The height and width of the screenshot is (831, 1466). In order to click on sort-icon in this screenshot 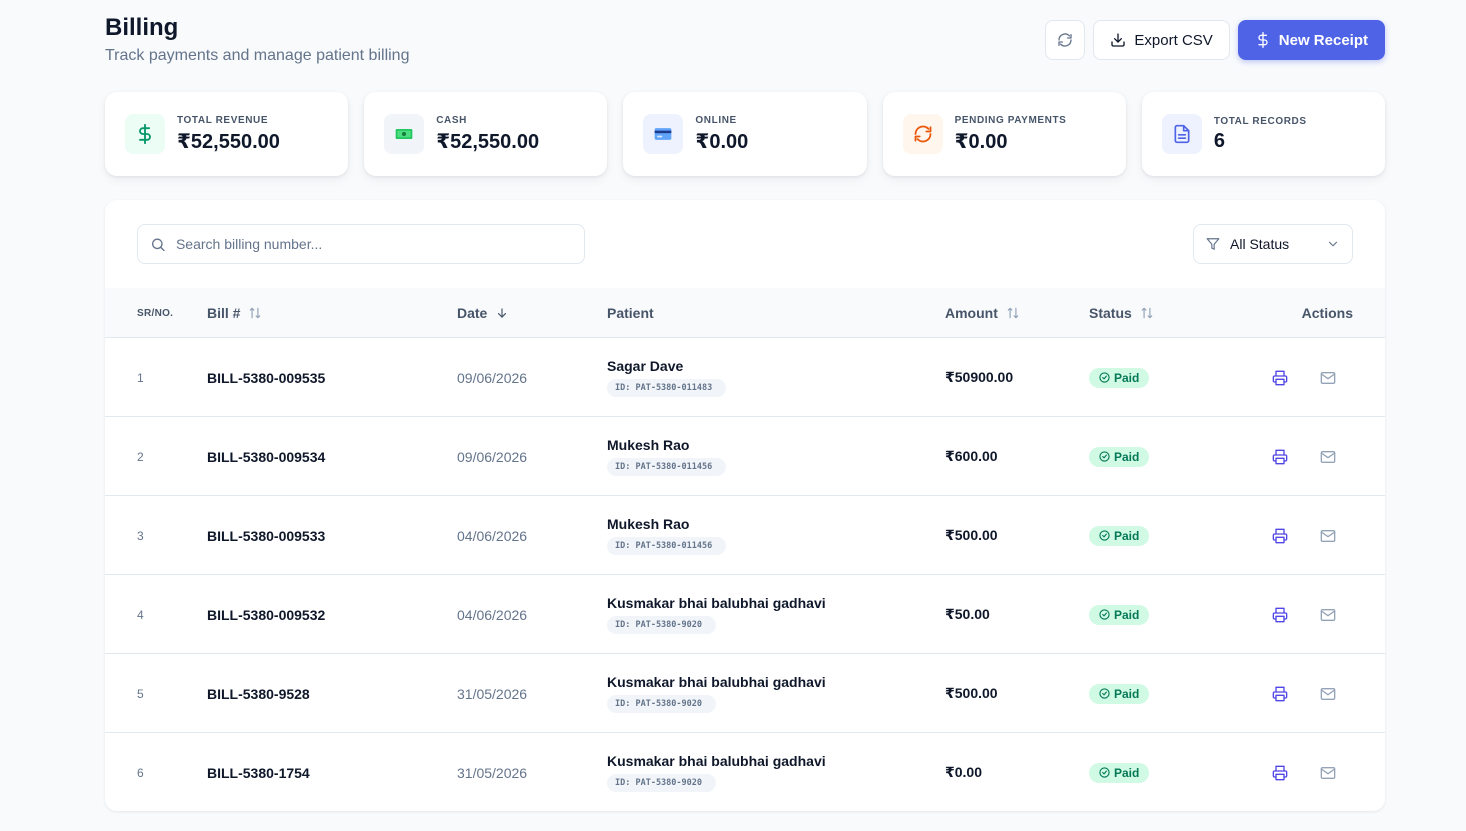, I will do `click(255, 313)`.